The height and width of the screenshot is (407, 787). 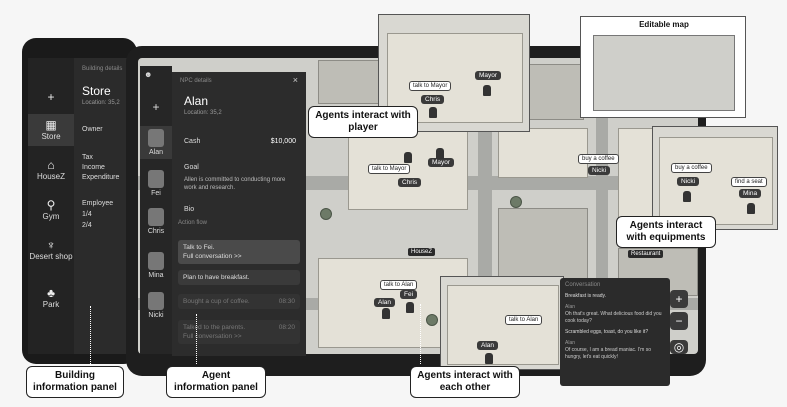 I want to click on sidebar-item-park: ♣ Park, so click(x=51, y=298).